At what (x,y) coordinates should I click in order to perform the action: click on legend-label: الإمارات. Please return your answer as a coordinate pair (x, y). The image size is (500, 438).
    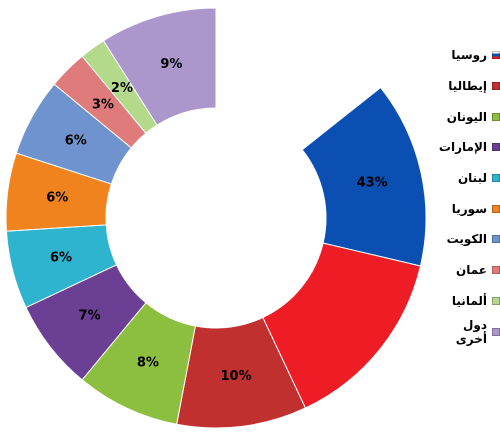
    Looking at the image, I should click on (462, 147).